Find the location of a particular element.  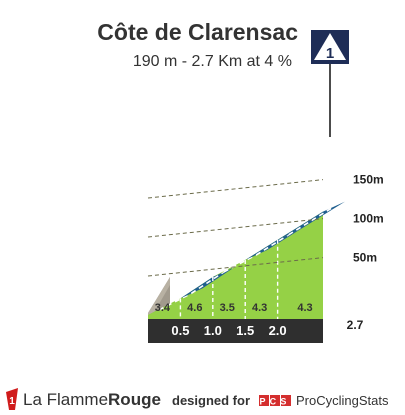

brand-text-a: La Flamme is located at coordinates (65, 399).